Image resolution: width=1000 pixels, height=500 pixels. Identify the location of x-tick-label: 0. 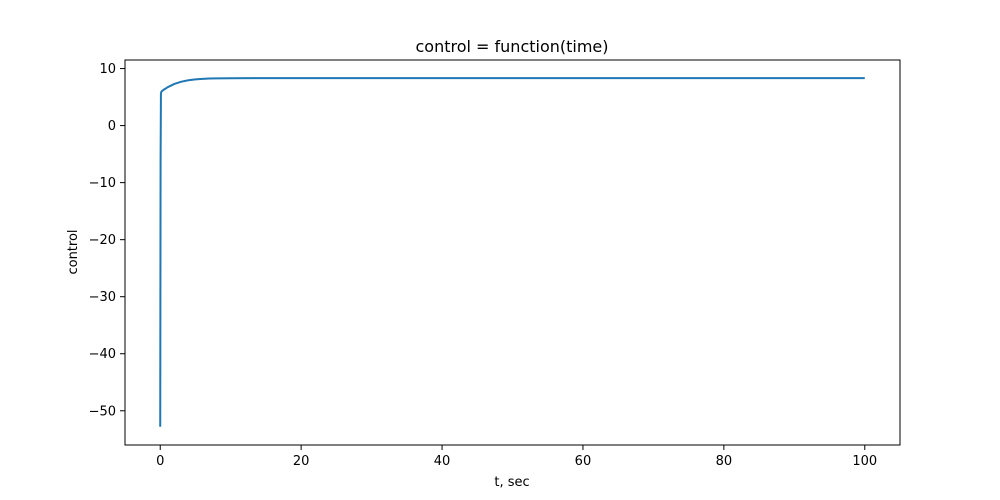
(160, 461).